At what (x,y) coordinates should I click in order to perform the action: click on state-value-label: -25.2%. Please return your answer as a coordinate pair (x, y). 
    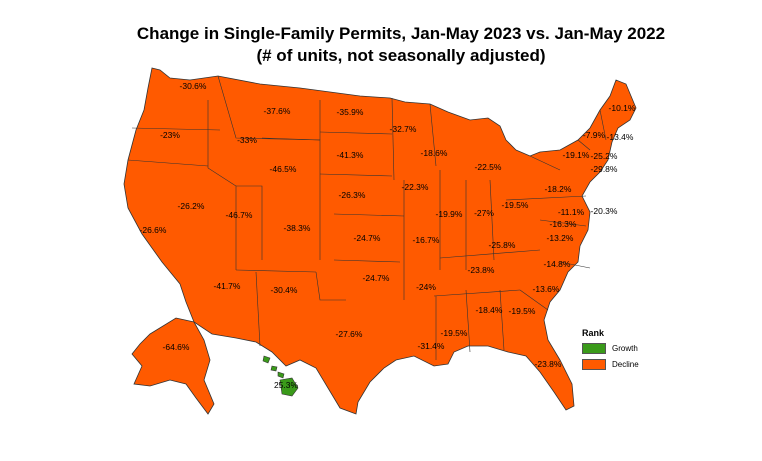
    Looking at the image, I should click on (604, 156).